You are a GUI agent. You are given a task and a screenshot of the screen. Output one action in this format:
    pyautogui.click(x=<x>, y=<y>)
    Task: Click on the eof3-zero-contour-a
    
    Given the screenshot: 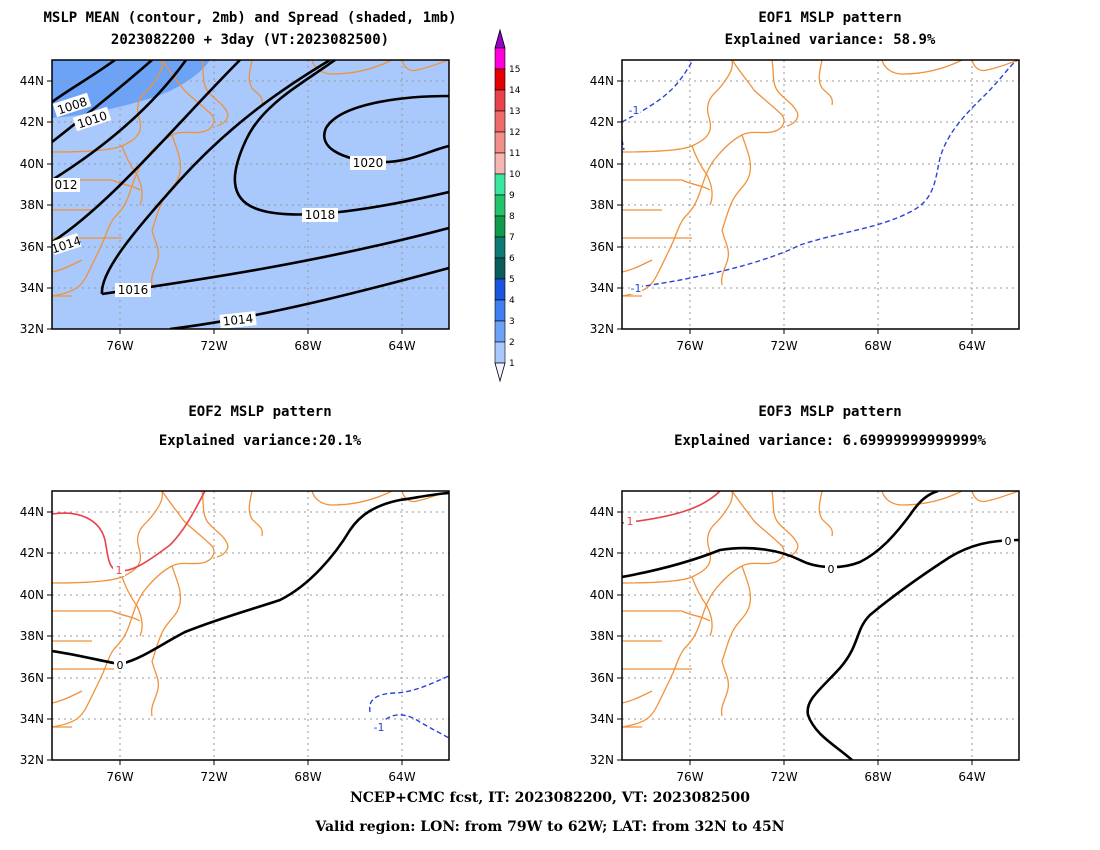 What is the action you would take?
    pyautogui.click(x=780, y=535)
    